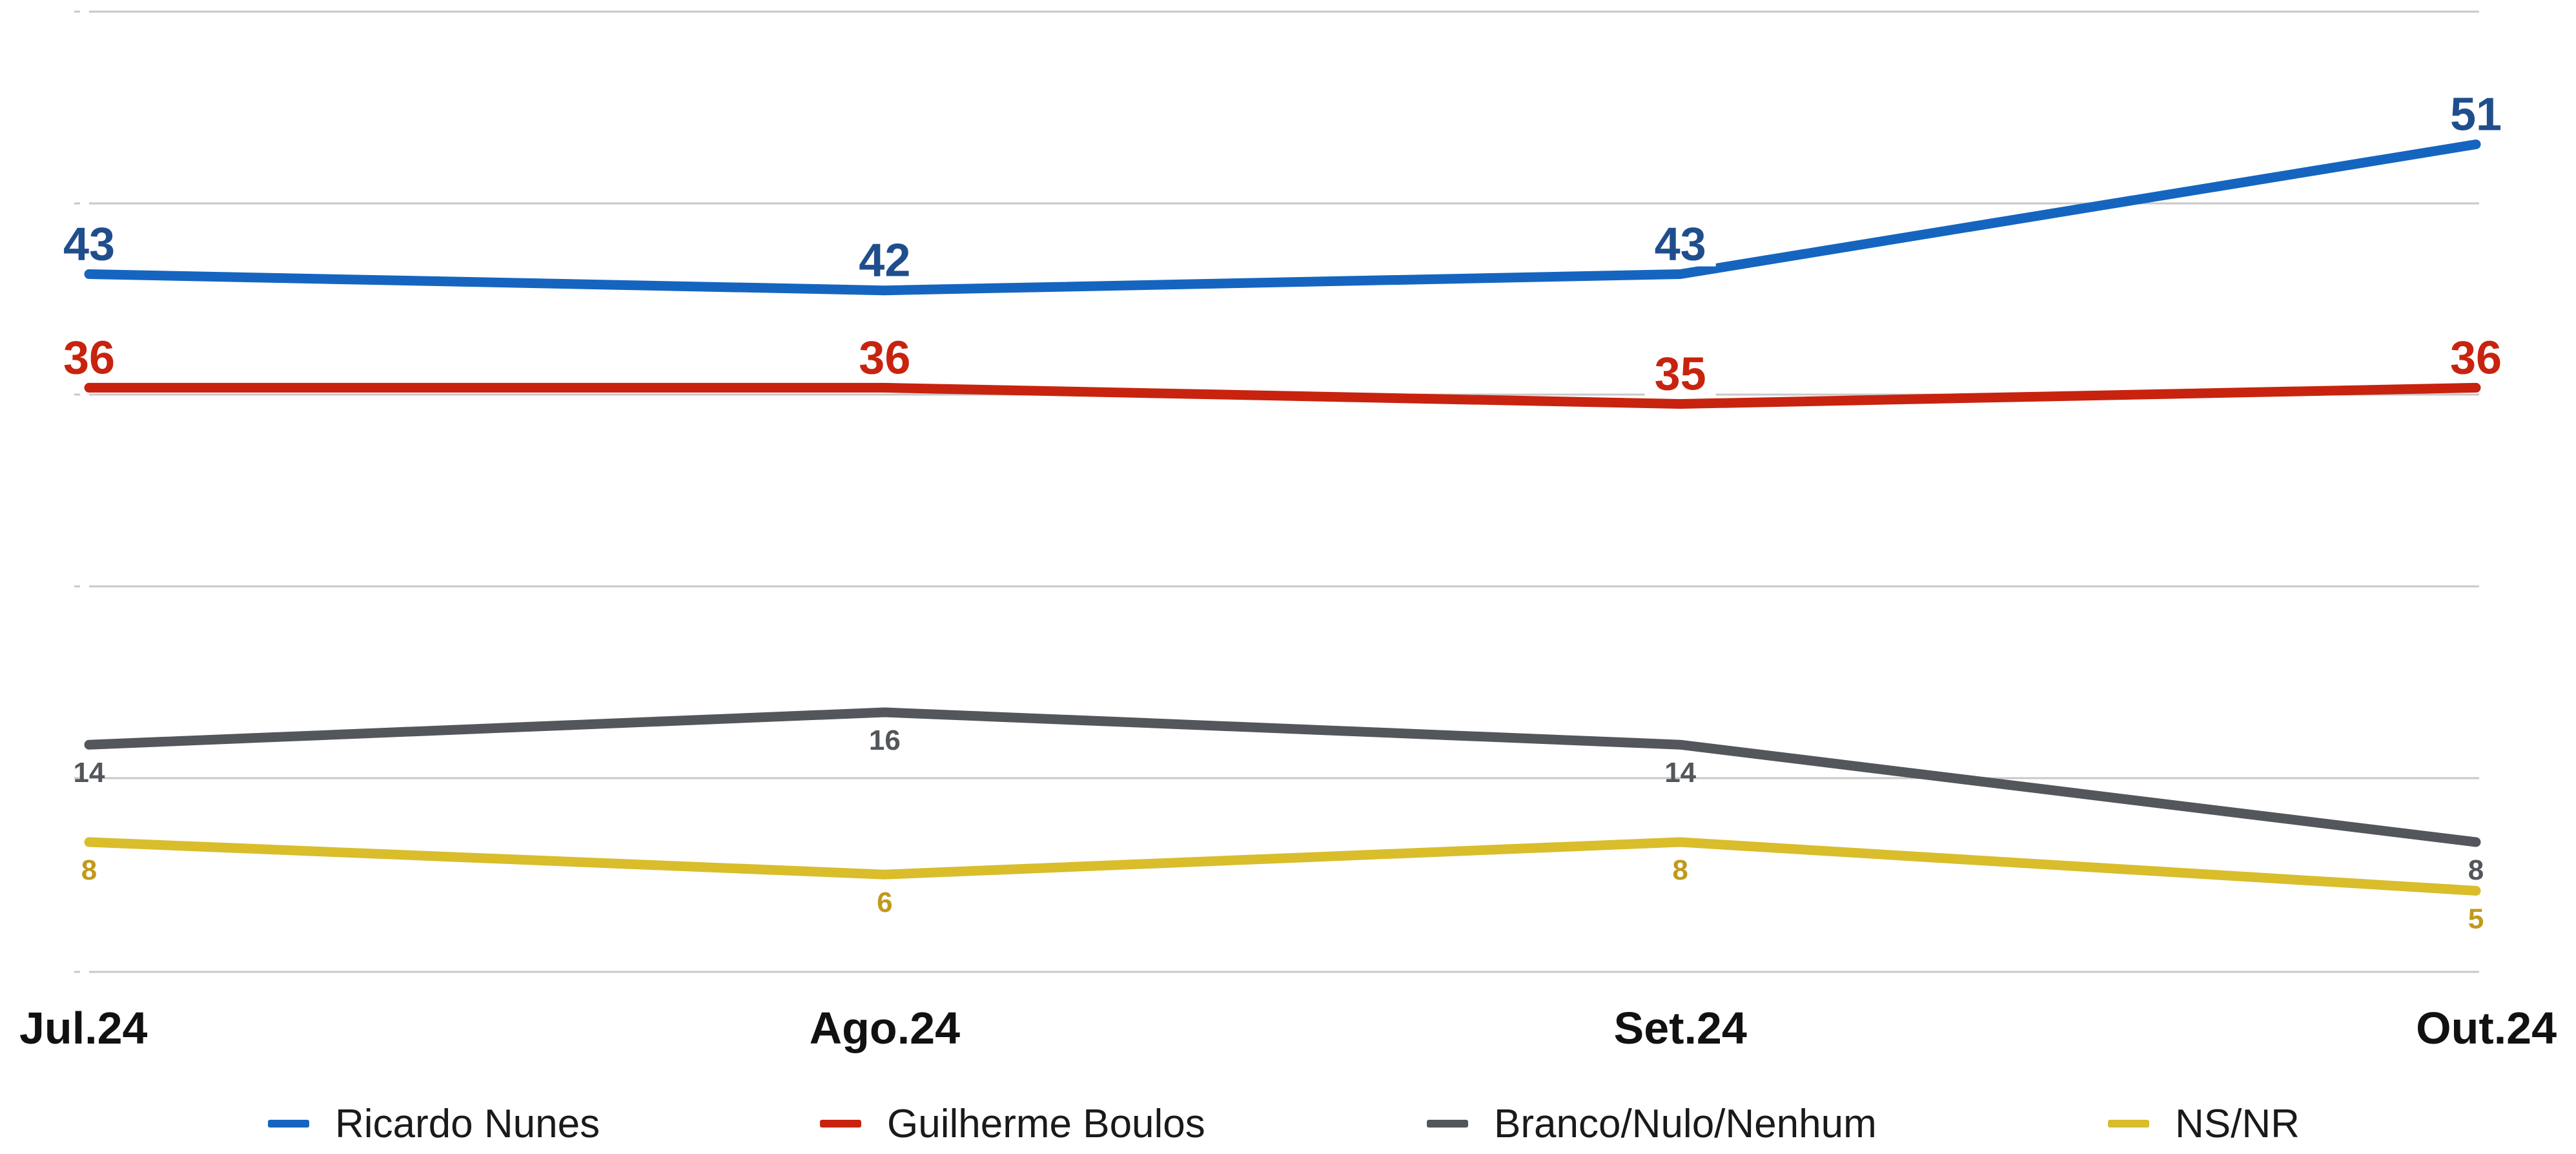 The image size is (2576, 1154). Describe the element at coordinates (2237, 1123) in the screenshot. I see `legend-label: NS/NR` at that location.